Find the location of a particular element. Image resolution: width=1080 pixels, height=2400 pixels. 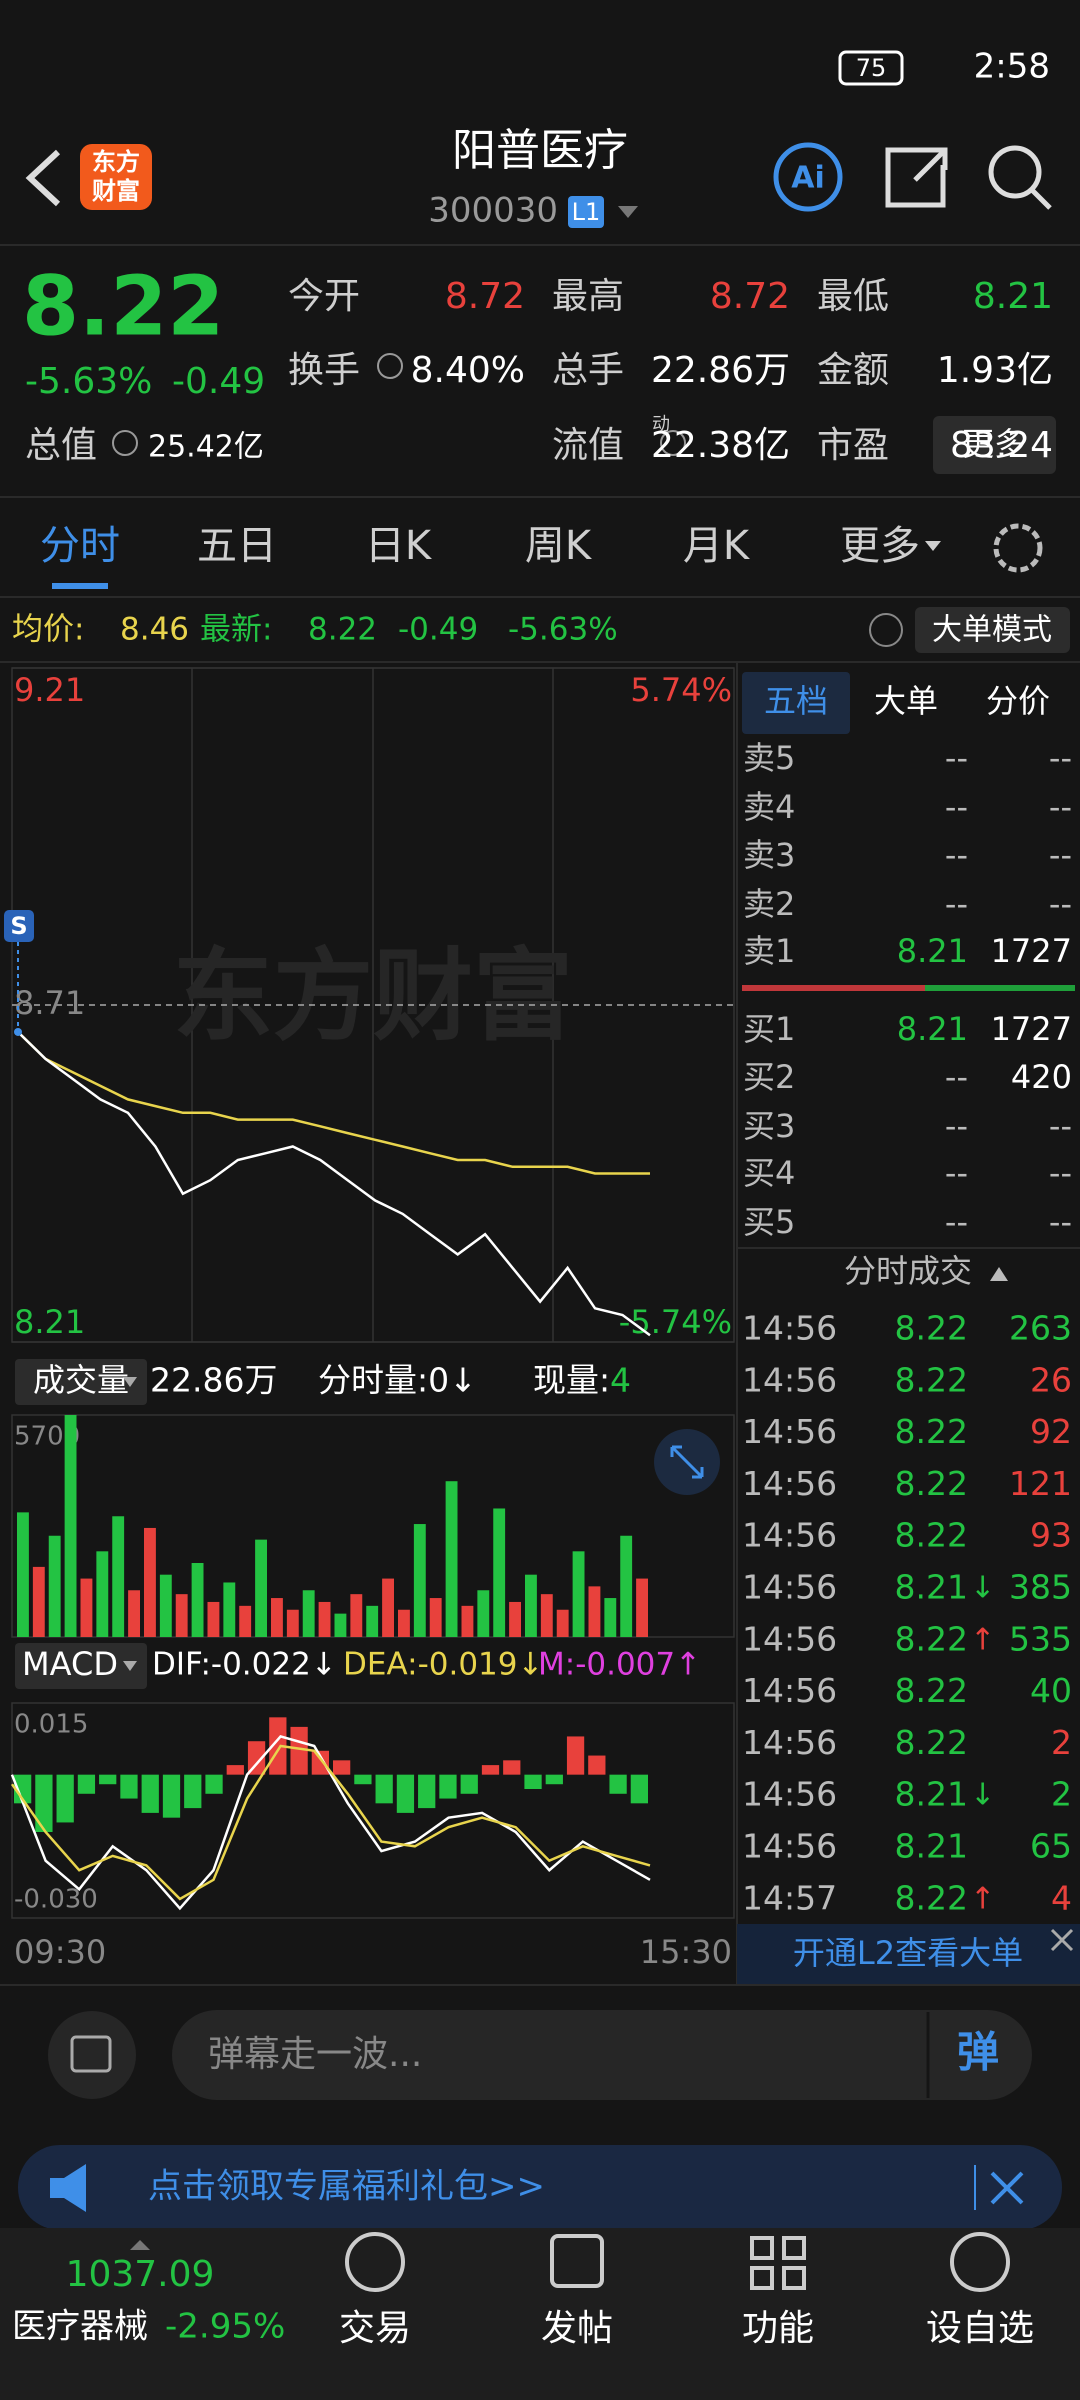

more-label: 更多 is located at coordinates (994, 444).